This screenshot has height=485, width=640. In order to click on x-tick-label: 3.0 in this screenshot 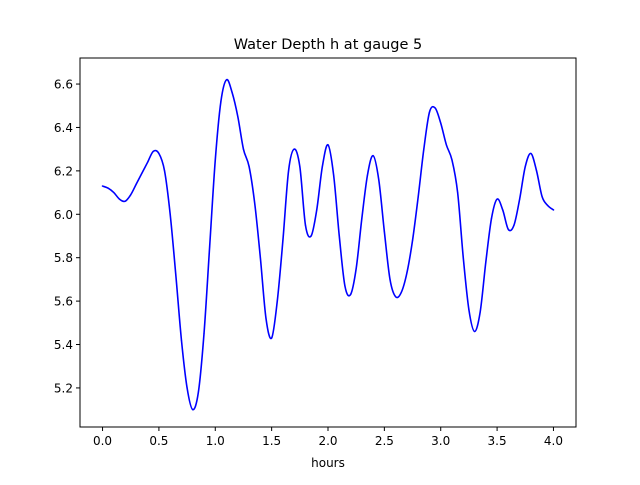, I will do `click(440, 441)`.